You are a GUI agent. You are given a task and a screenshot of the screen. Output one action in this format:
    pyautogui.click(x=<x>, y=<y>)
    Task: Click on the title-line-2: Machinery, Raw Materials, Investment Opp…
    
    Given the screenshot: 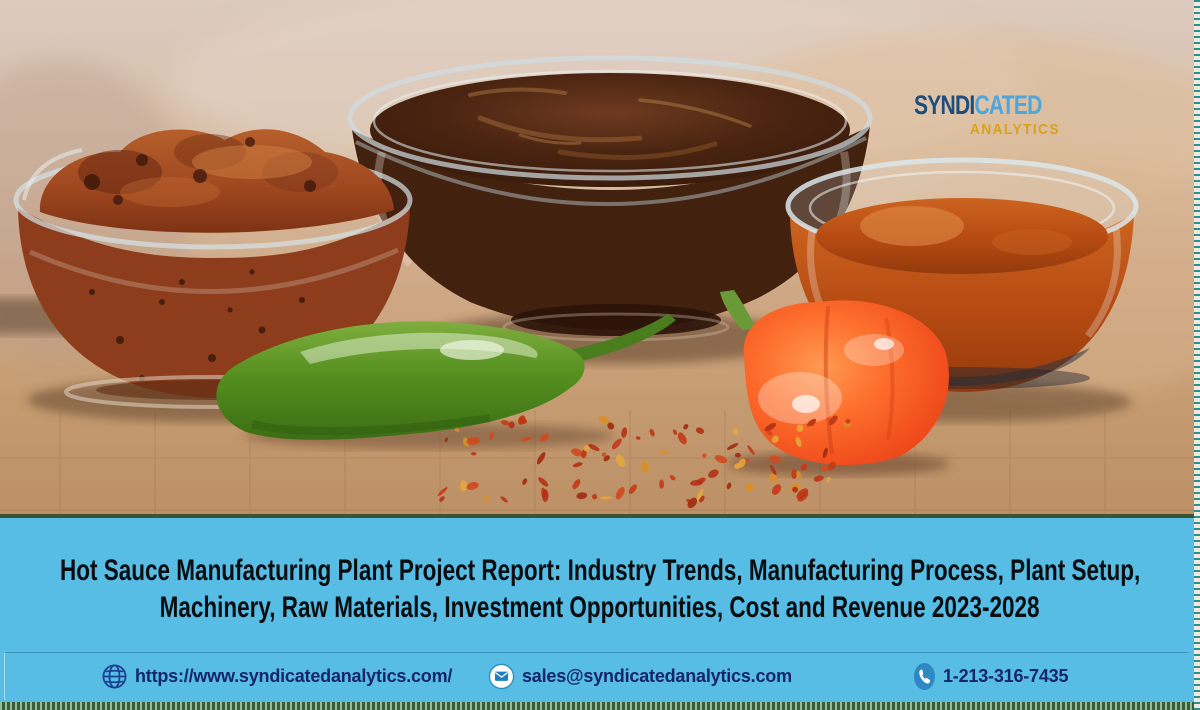 What is the action you would take?
    pyautogui.click(x=600, y=607)
    